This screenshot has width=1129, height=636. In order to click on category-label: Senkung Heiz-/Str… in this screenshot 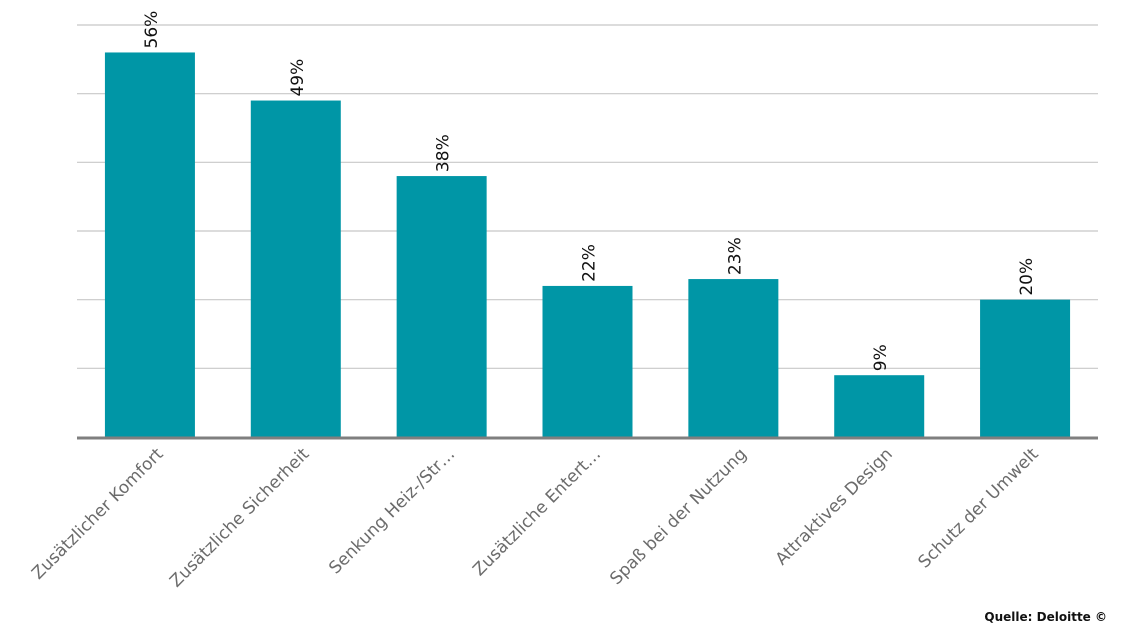, I will do `click(392, 511)`.